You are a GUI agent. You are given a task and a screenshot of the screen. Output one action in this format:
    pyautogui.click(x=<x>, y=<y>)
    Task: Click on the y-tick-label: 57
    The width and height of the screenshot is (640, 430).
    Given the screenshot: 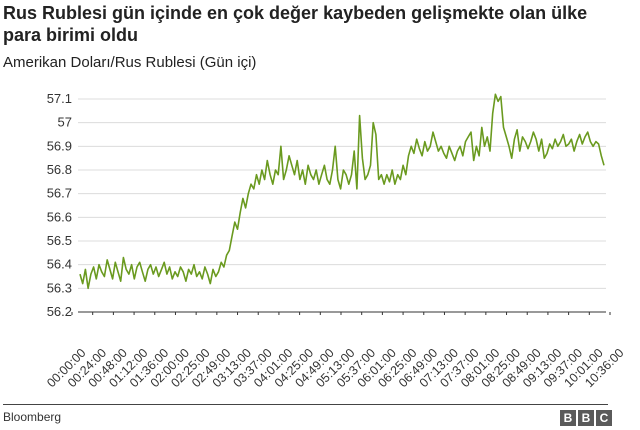 What is the action you would take?
    pyautogui.click(x=65, y=122)
    